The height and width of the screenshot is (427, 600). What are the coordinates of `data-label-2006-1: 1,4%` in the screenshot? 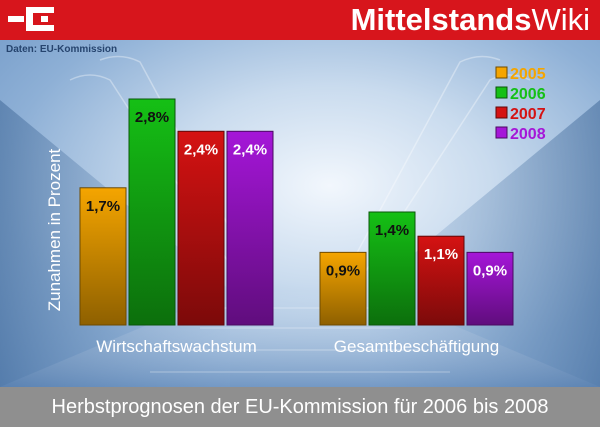 It's located at (392, 230).